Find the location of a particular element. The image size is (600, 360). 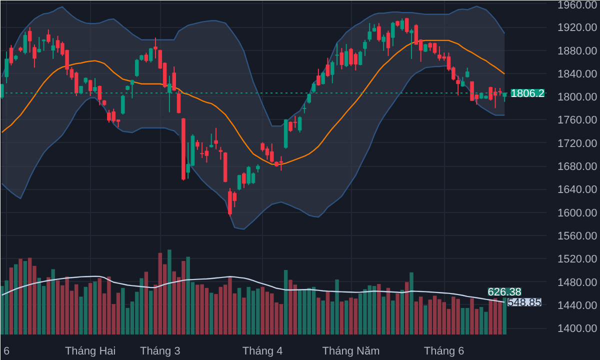

y-tick-label: 1600.00 is located at coordinates (578, 213).